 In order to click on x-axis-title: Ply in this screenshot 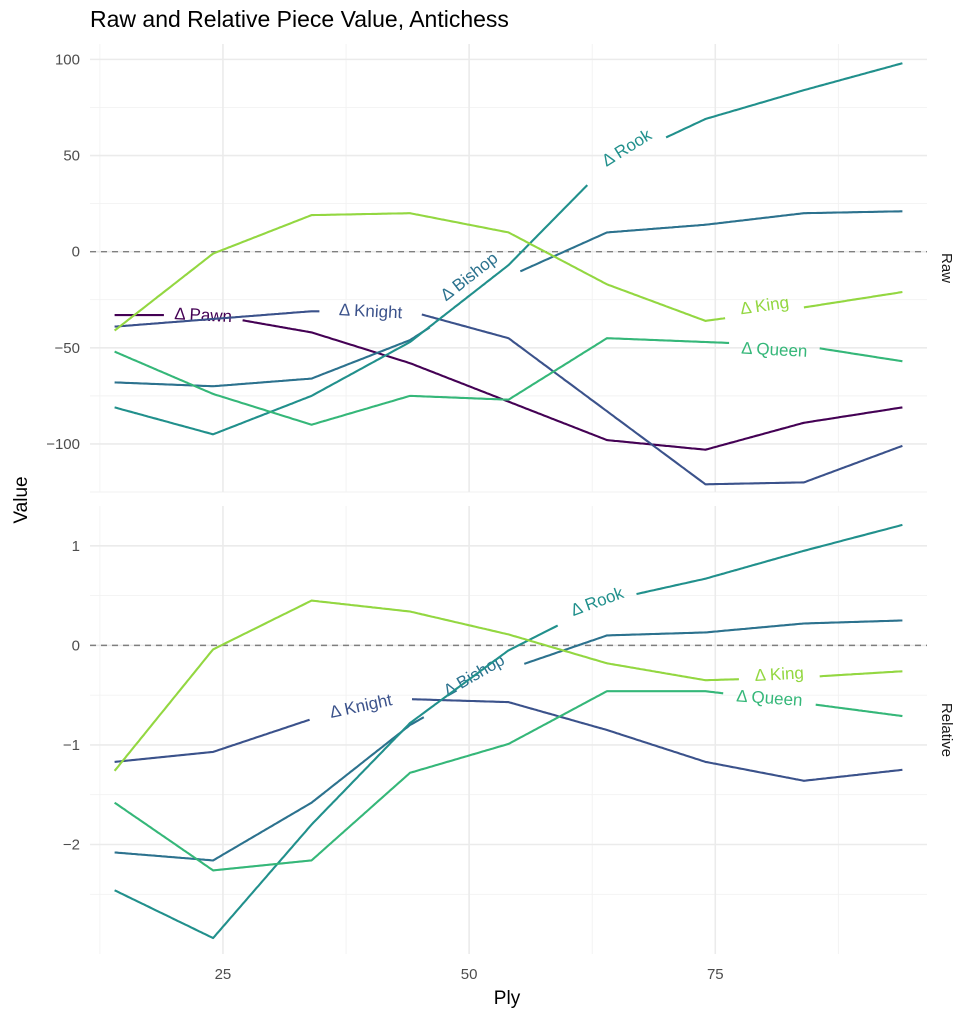, I will do `click(507, 998)`.